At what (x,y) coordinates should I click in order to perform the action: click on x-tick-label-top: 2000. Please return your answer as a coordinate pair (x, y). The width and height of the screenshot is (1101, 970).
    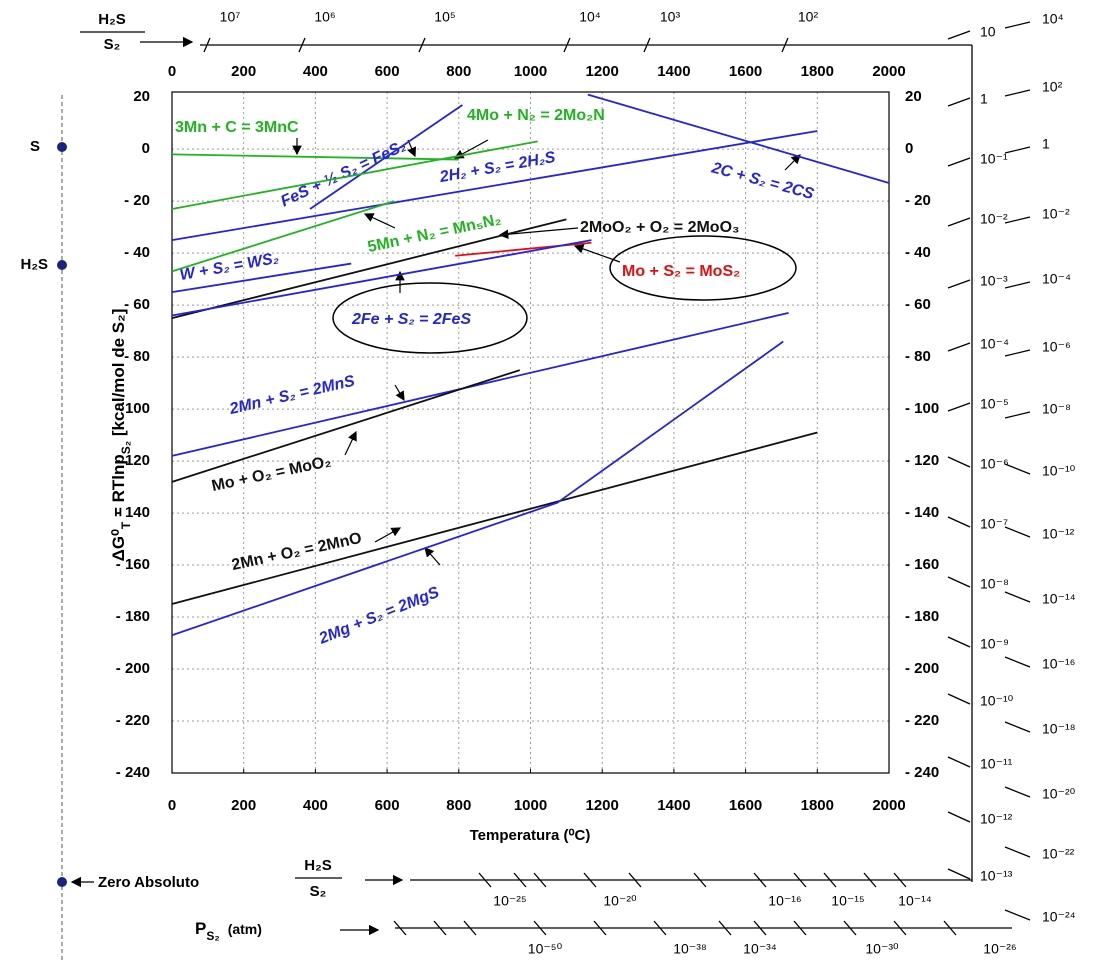
    Looking at the image, I should click on (888, 71).